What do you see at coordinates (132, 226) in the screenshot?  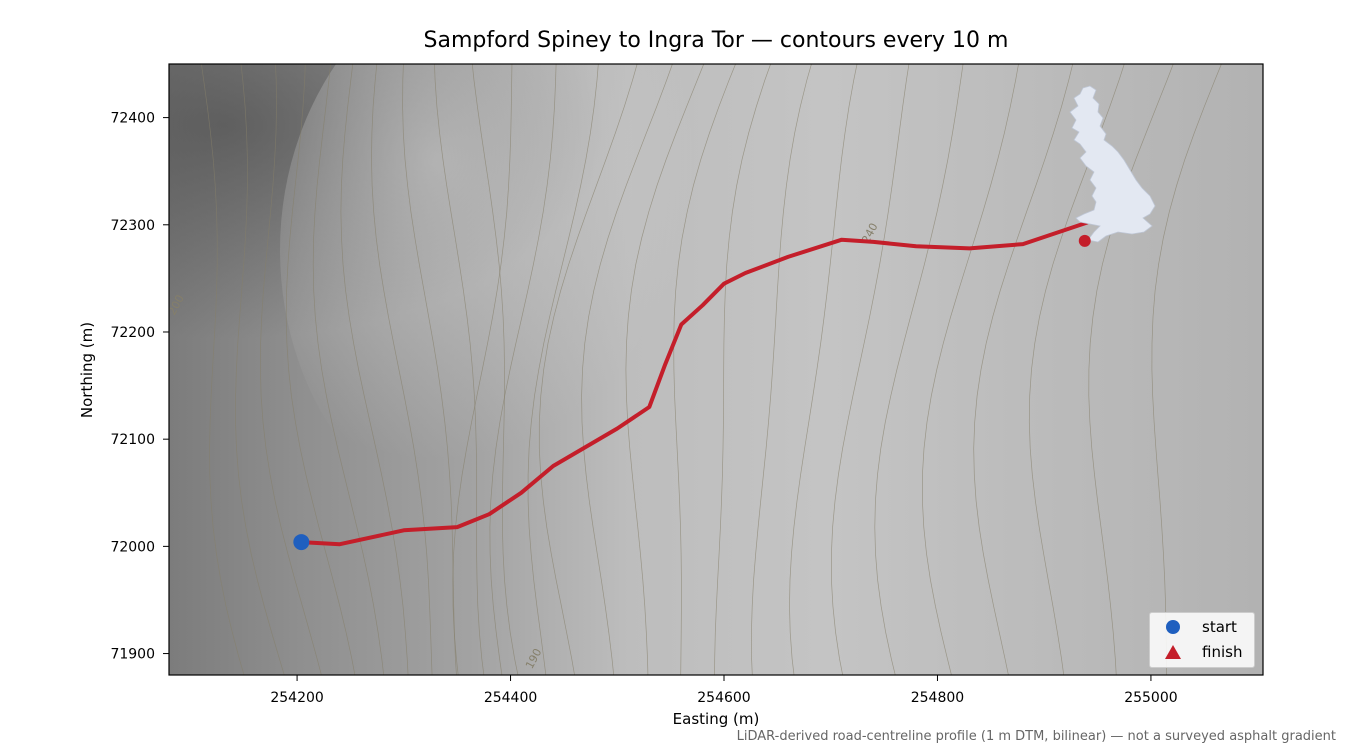 I see `y-tick-label: 72300` at bounding box center [132, 226].